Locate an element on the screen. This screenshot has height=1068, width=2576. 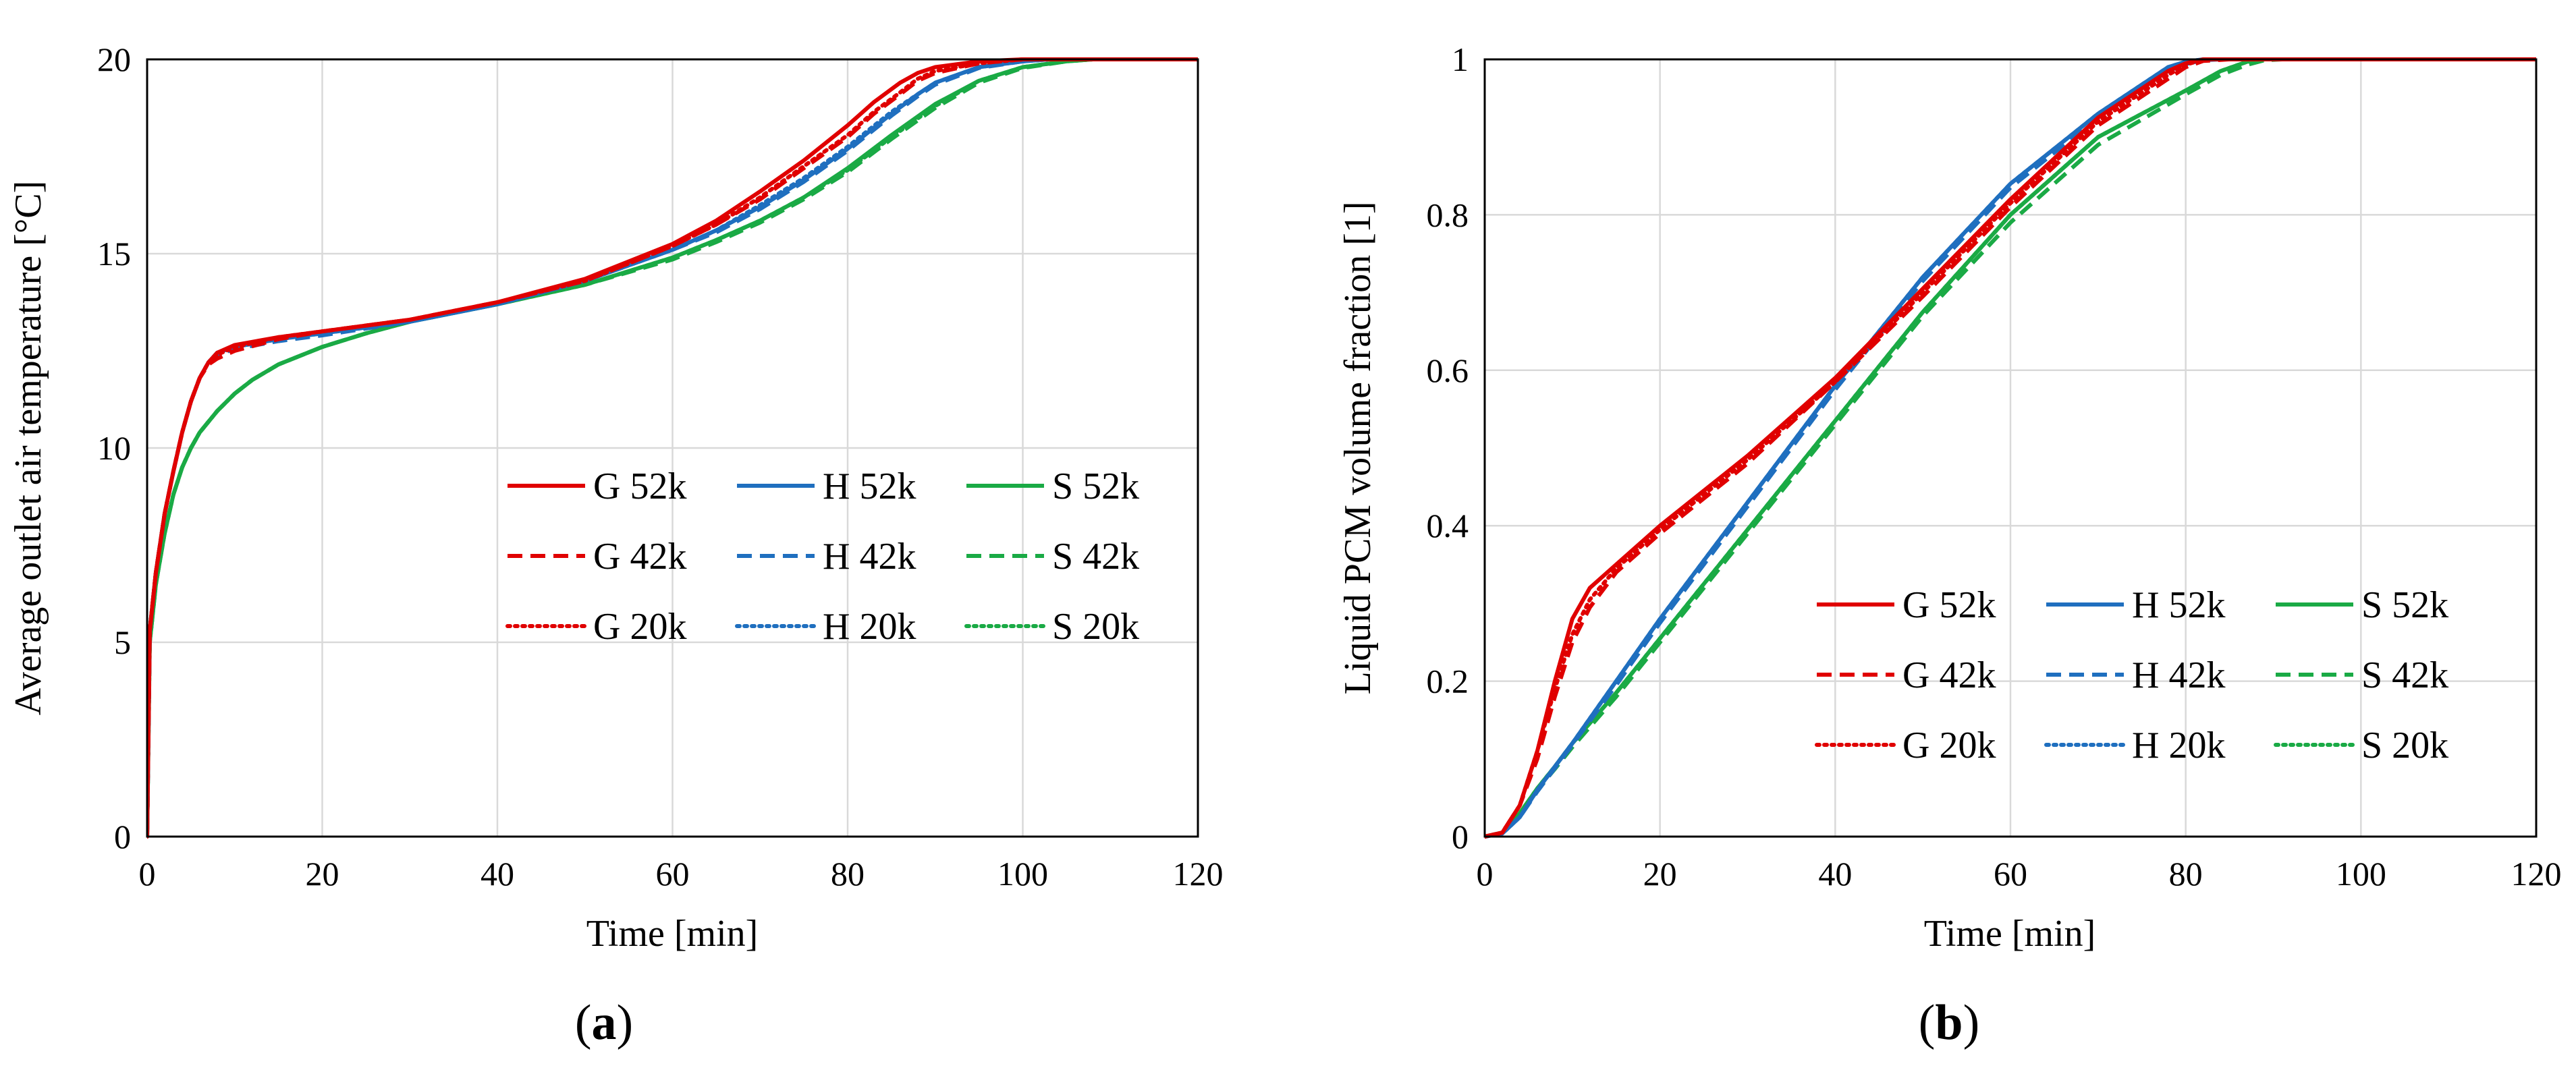
y-tick-label: 0.4 is located at coordinates (1448, 525).